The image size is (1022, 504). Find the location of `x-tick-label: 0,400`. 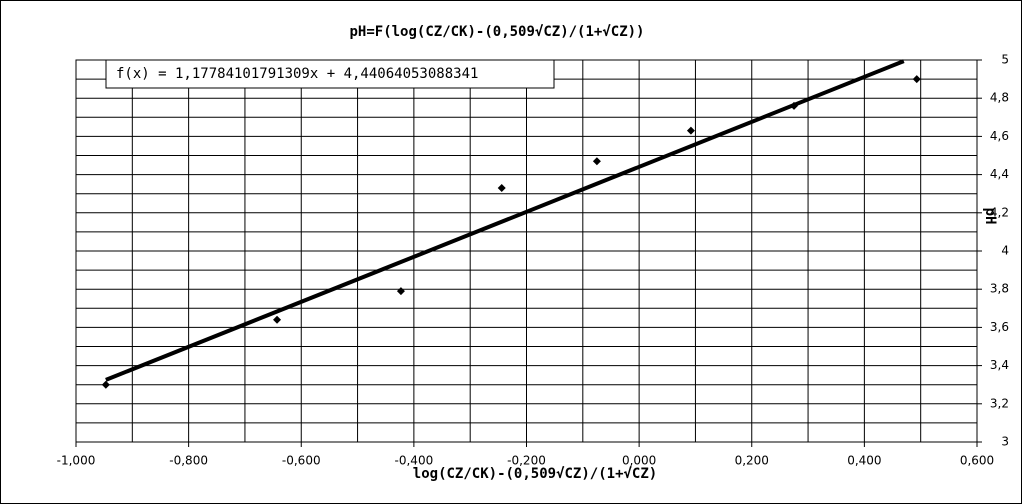

x-tick-label: 0,400 is located at coordinates (864, 461).